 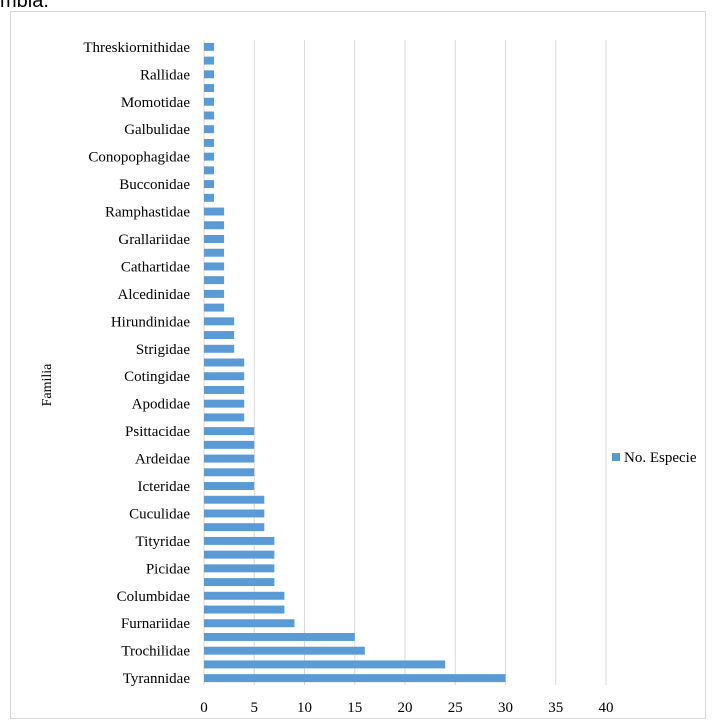 What do you see at coordinates (255, 708) in the screenshot?
I see `x-tick-label: 5` at bounding box center [255, 708].